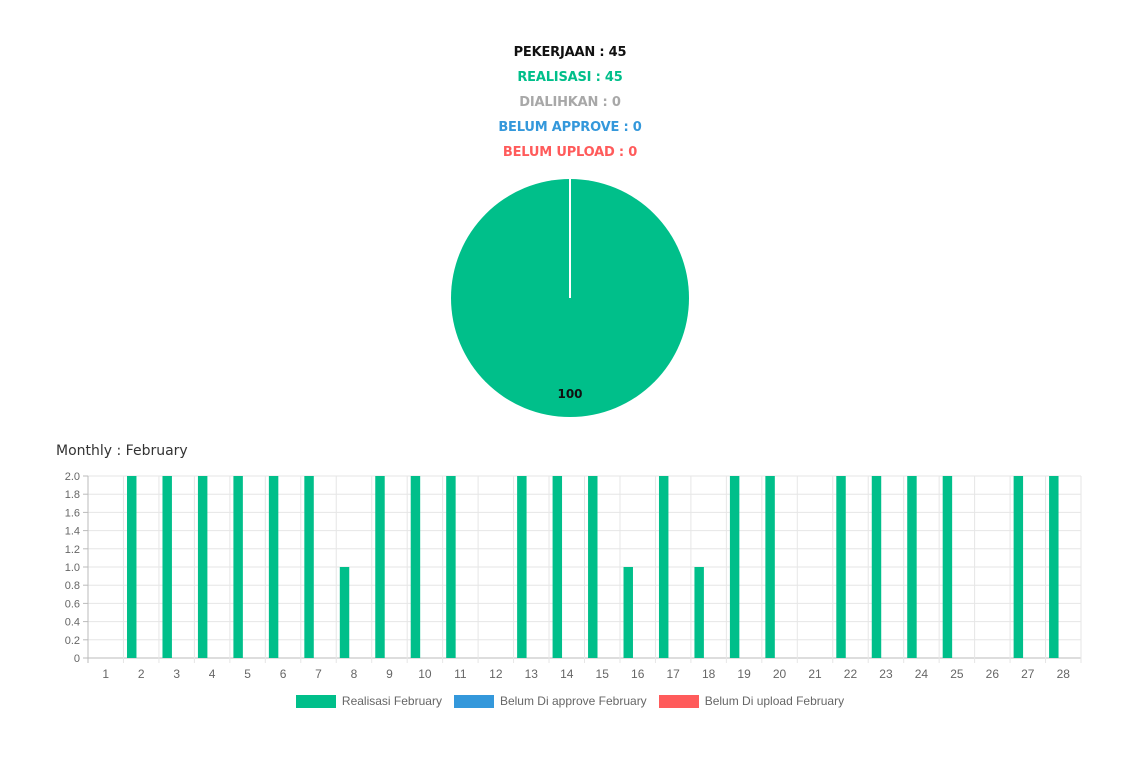 This screenshot has height=764, width=1140. I want to click on x-tick-label: 28, so click(1064, 674).